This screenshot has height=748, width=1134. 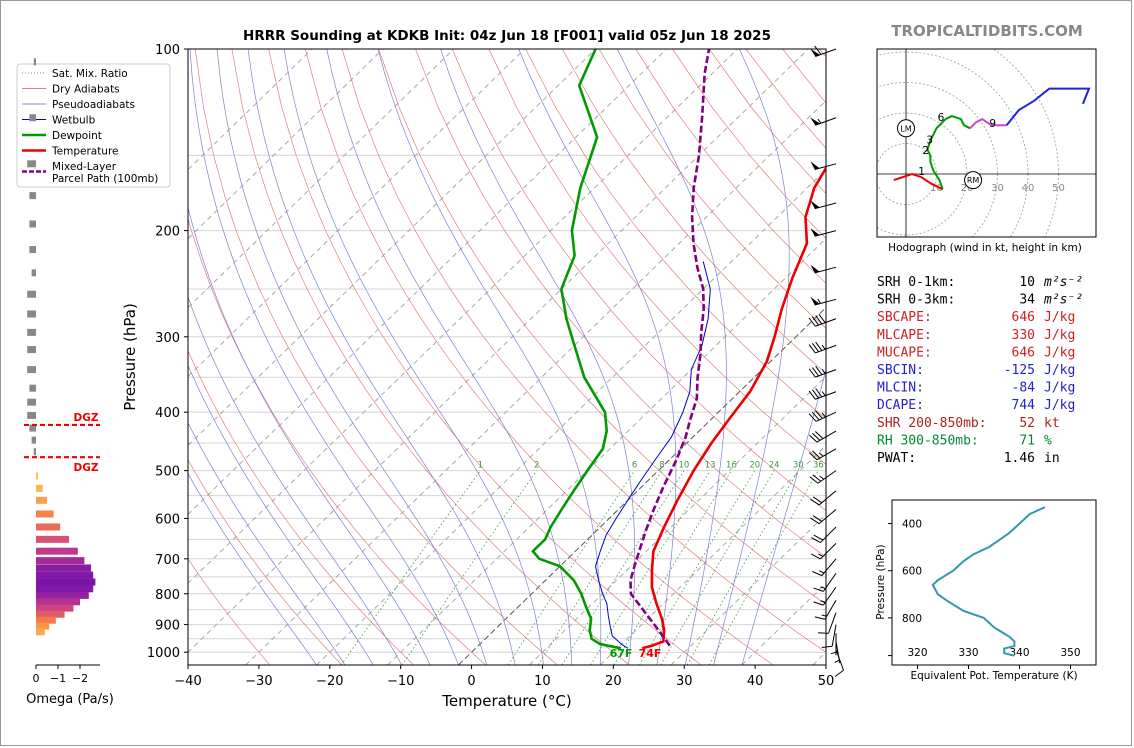 What do you see at coordinates (1019, 458) in the screenshot?
I see `index-value: 1.46` at bounding box center [1019, 458].